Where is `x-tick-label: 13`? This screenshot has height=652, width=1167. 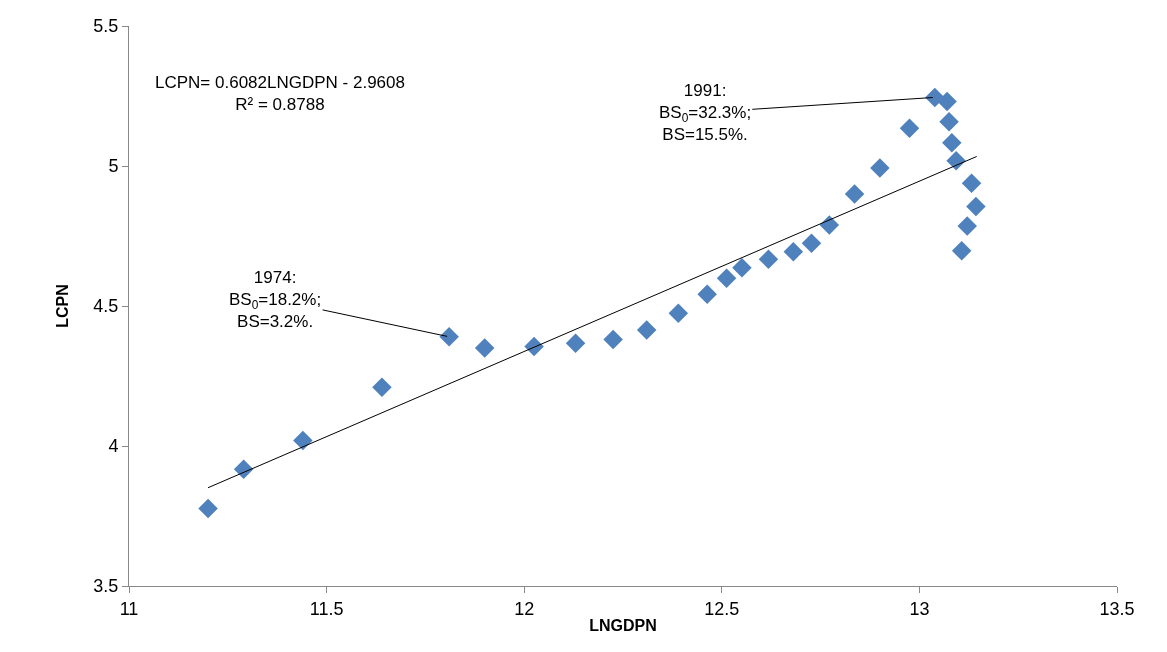
x-tick-label: 13 is located at coordinates (919, 608).